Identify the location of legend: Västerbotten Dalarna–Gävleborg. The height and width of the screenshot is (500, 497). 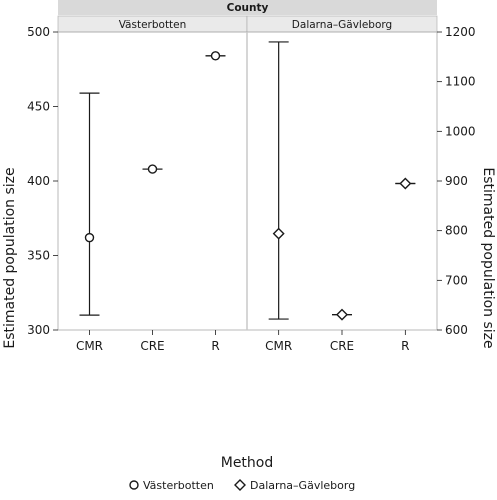
(242, 485).